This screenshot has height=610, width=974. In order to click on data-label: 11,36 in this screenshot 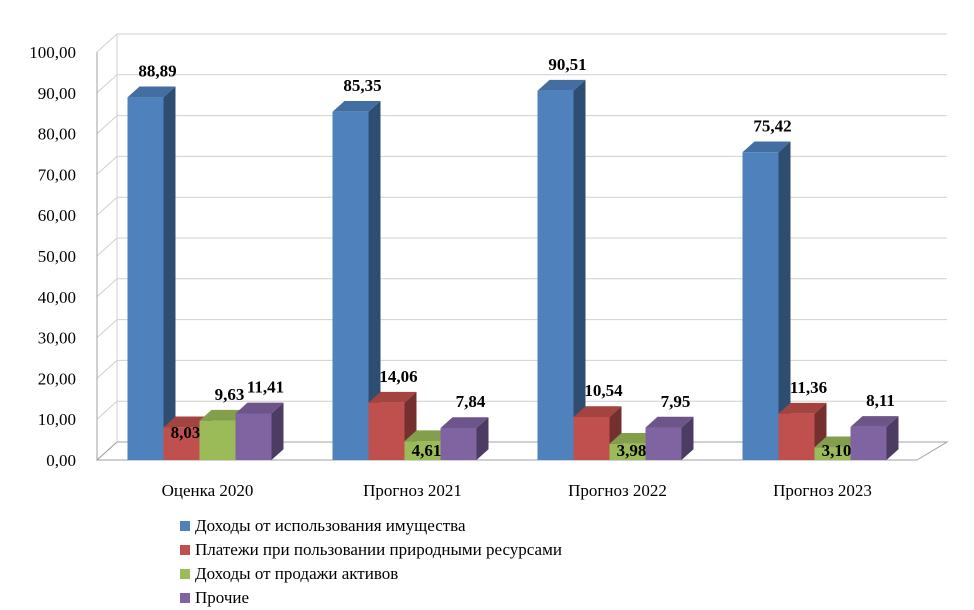, I will do `click(808, 387)`.